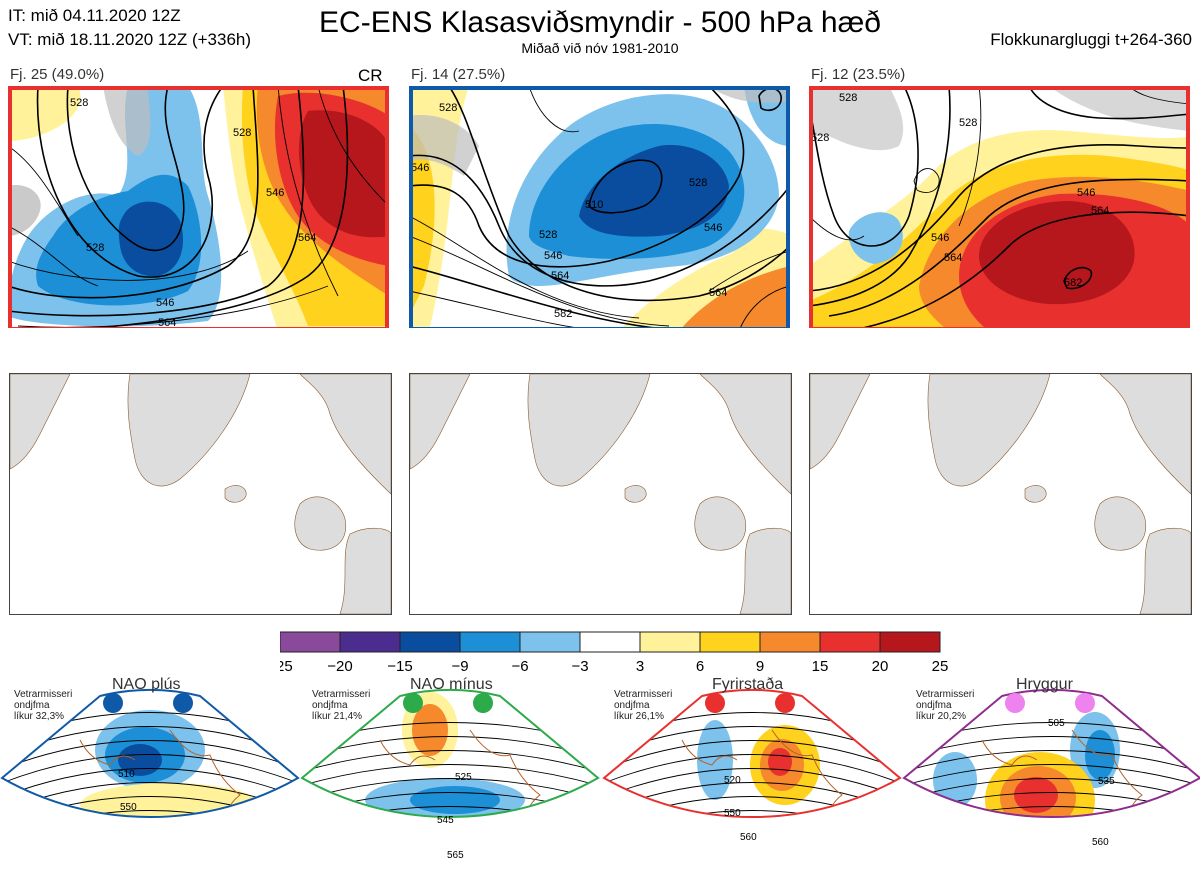 This screenshot has width=1200, height=876. What do you see at coordinates (940, 666) in the screenshot?
I see `colorbar-tick-label: 25` at bounding box center [940, 666].